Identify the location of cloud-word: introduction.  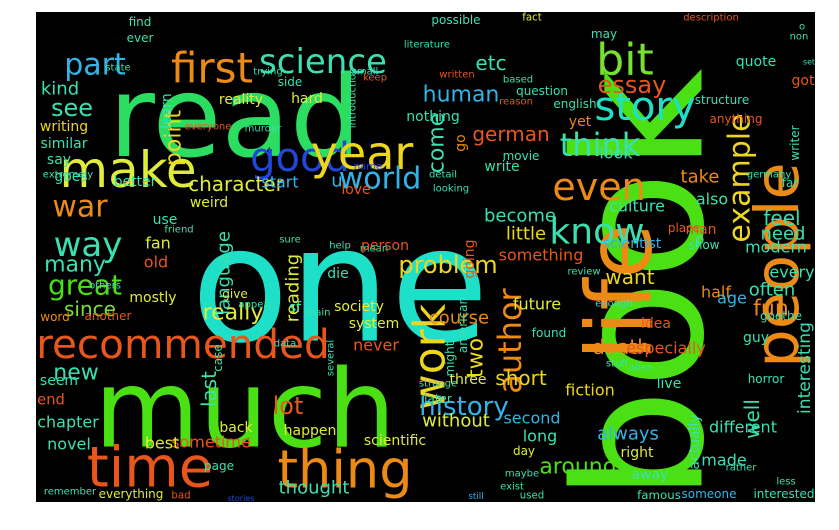
(353, 98).